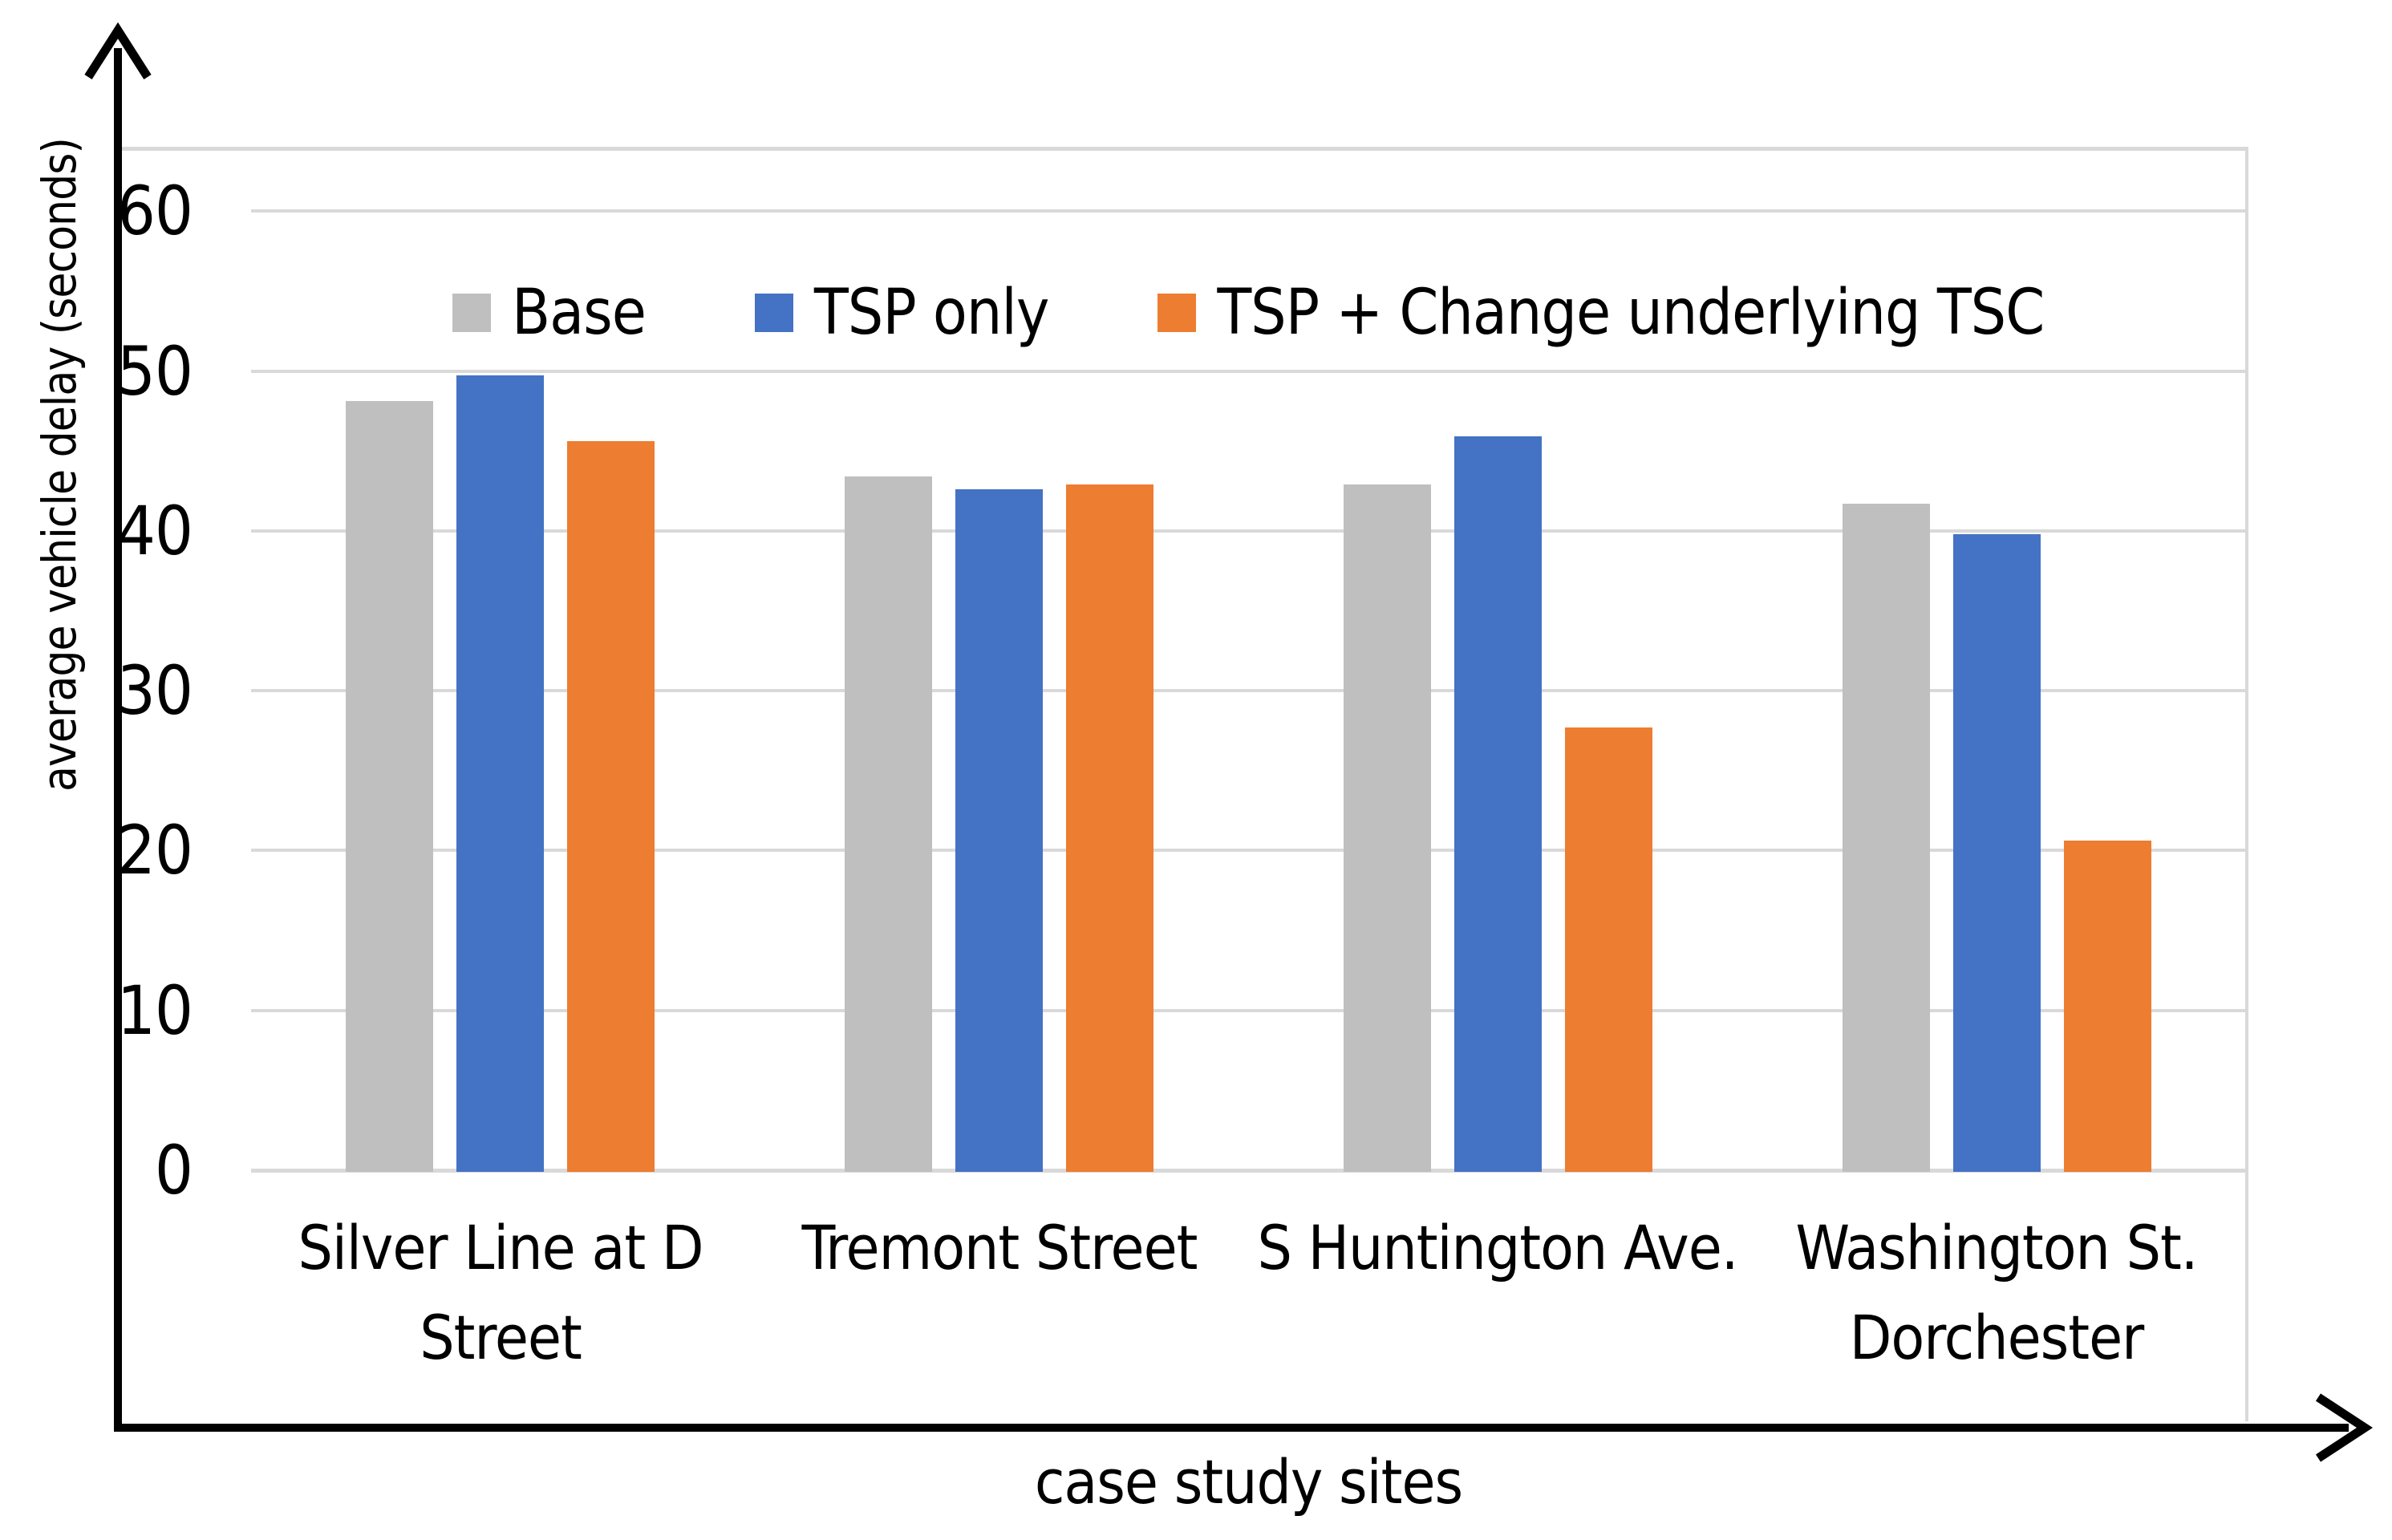 The image size is (2392, 1540). I want to click on legend-item-base: Base, so click(549, 313).